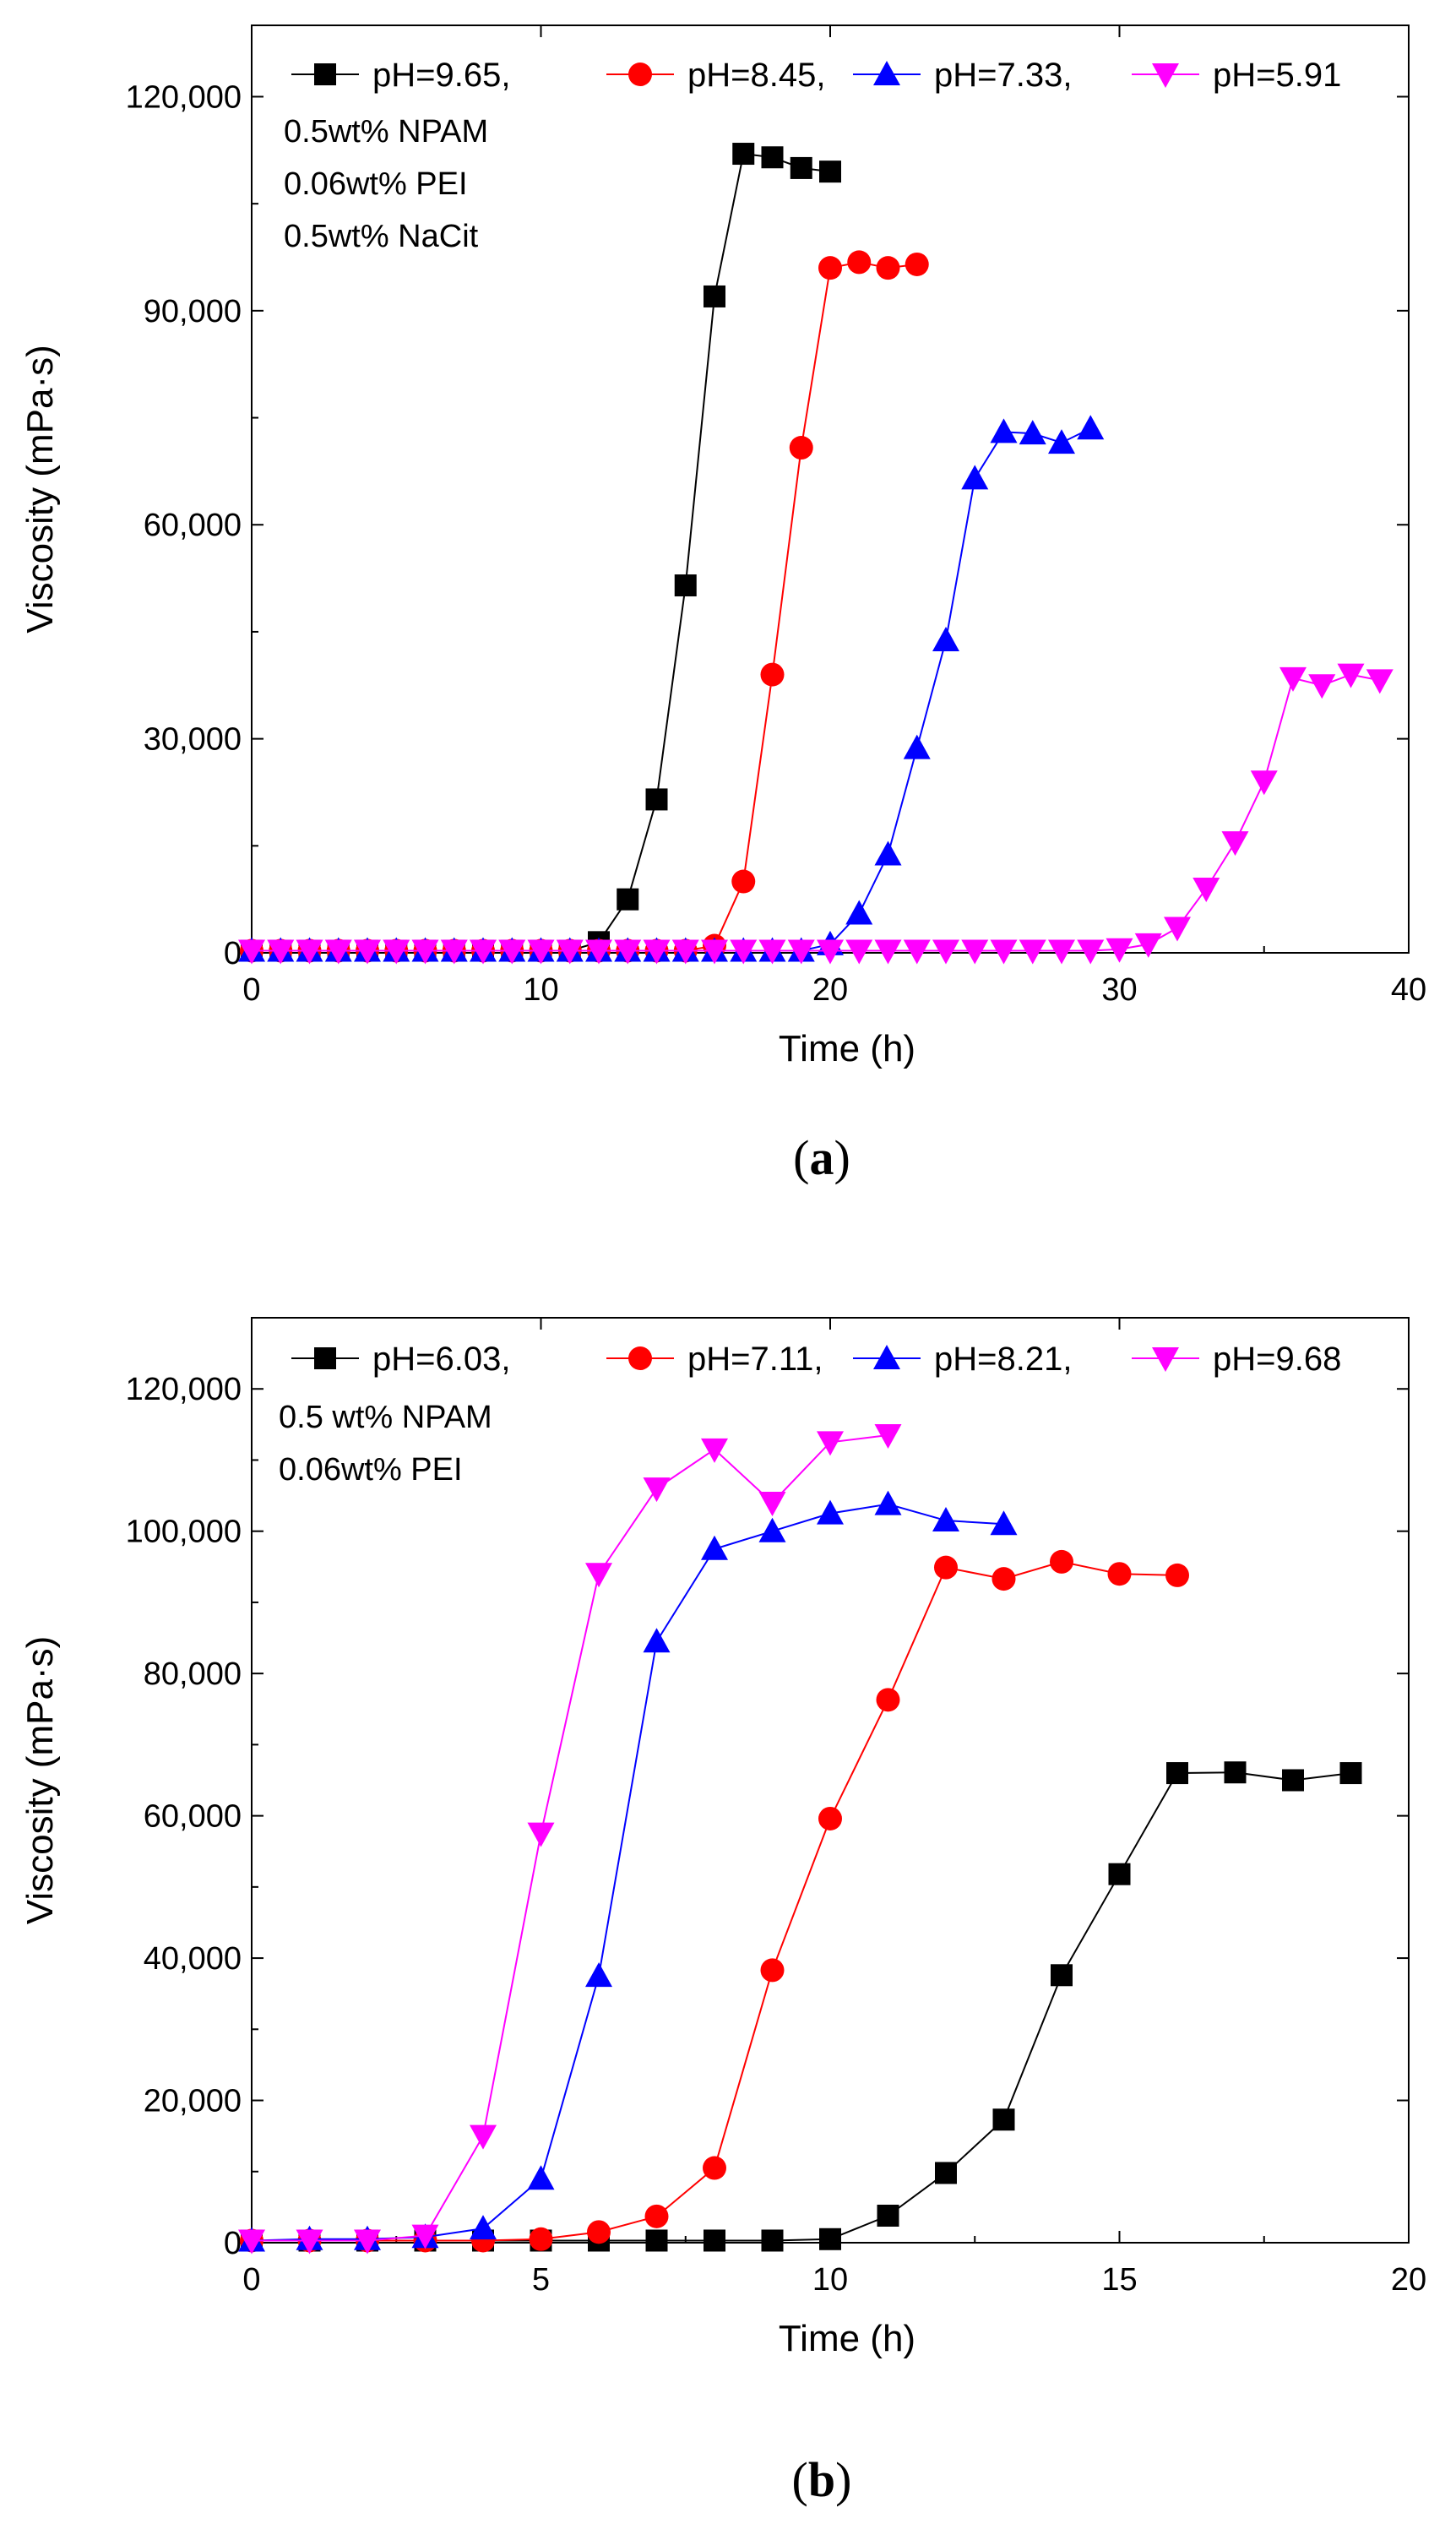 This screenshot has height=2524, width=1456. I want to click on x-tick-label: 0, so click(251, 990).